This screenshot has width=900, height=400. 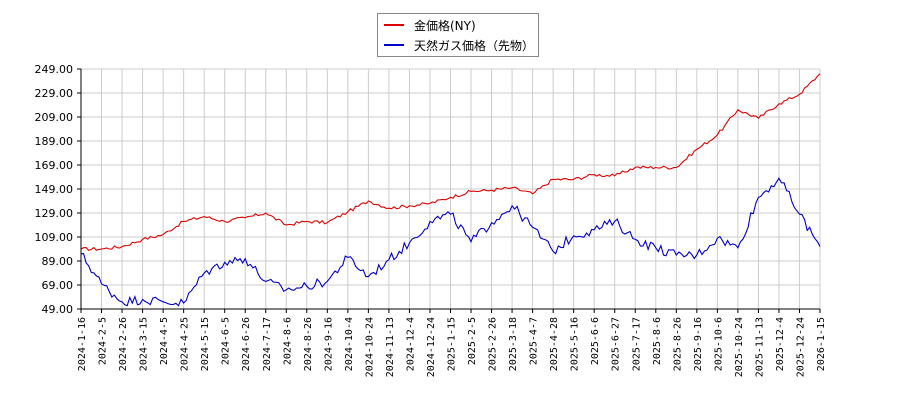 I want to click on x-tick-label: 2024-5-15, so click(x=205, y=344).